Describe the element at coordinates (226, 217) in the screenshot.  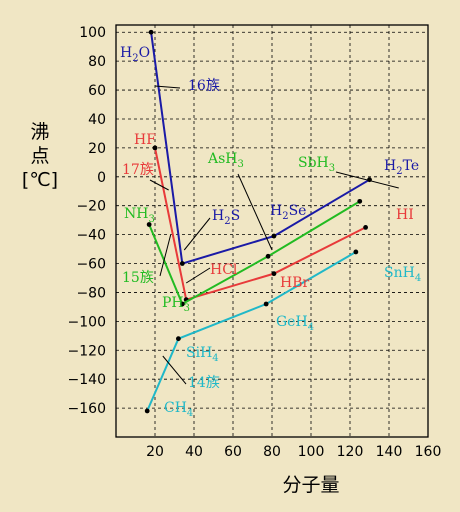
I see `compound-label: H2​S` at that location.